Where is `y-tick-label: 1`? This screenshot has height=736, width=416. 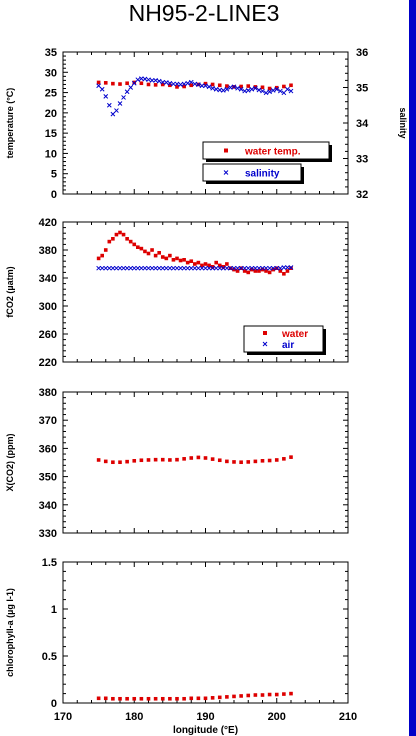 y-tick-label: 1 is located at coordinates (54, 610).